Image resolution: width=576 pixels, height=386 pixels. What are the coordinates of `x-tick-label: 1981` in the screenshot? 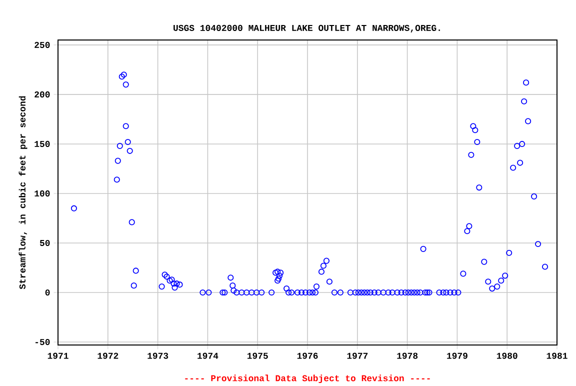 It's located at (557, 355).